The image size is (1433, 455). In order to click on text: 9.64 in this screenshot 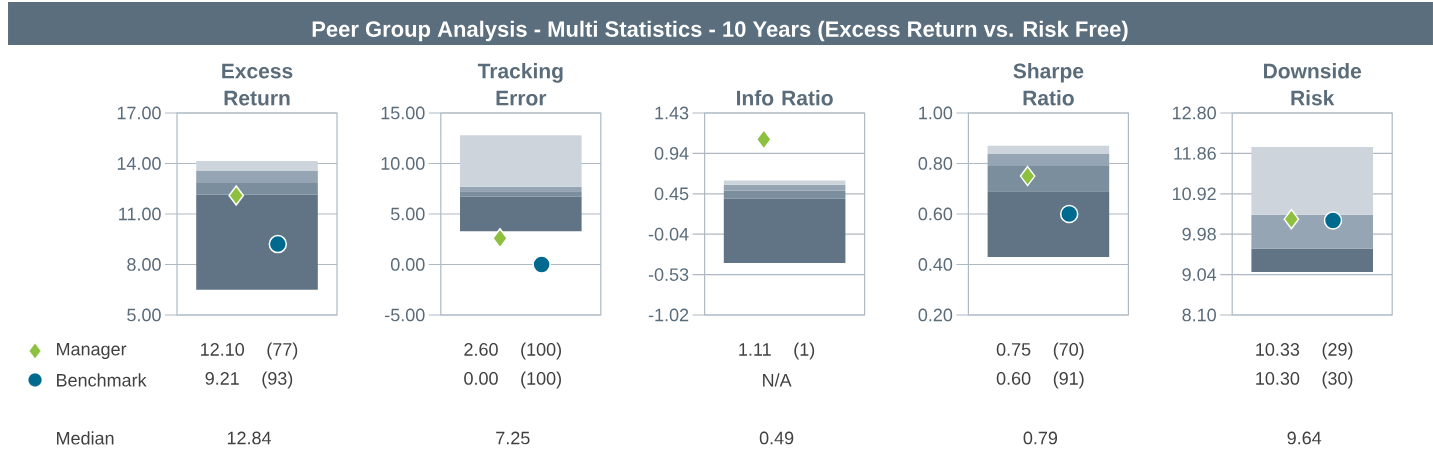, I will do `click(1304, 438)`.